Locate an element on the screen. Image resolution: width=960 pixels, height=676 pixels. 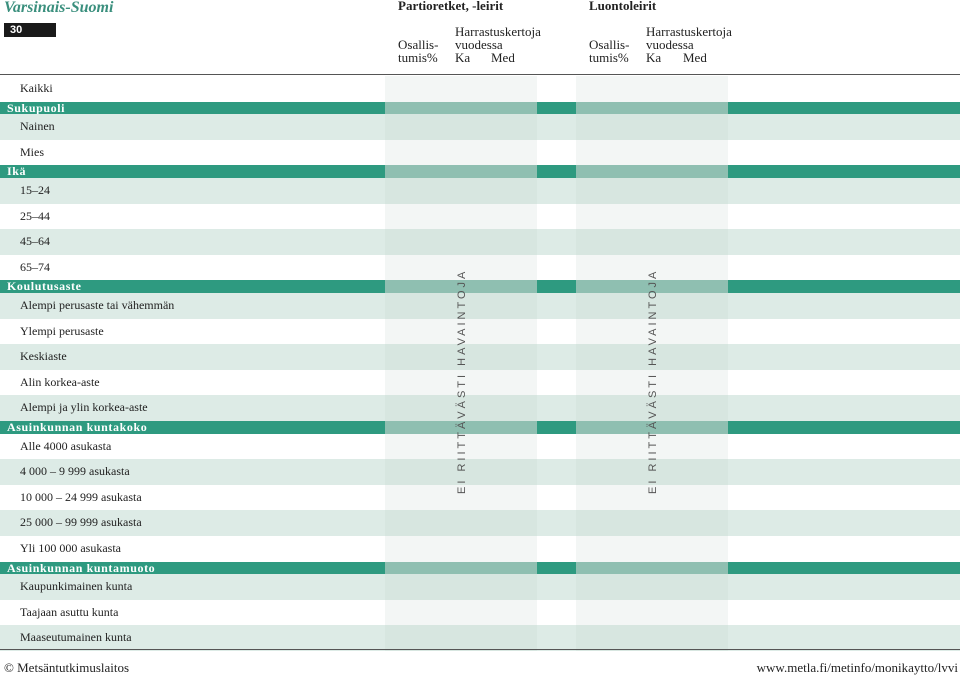
page-number-badge: 30 is located at coordinates (30, 30).